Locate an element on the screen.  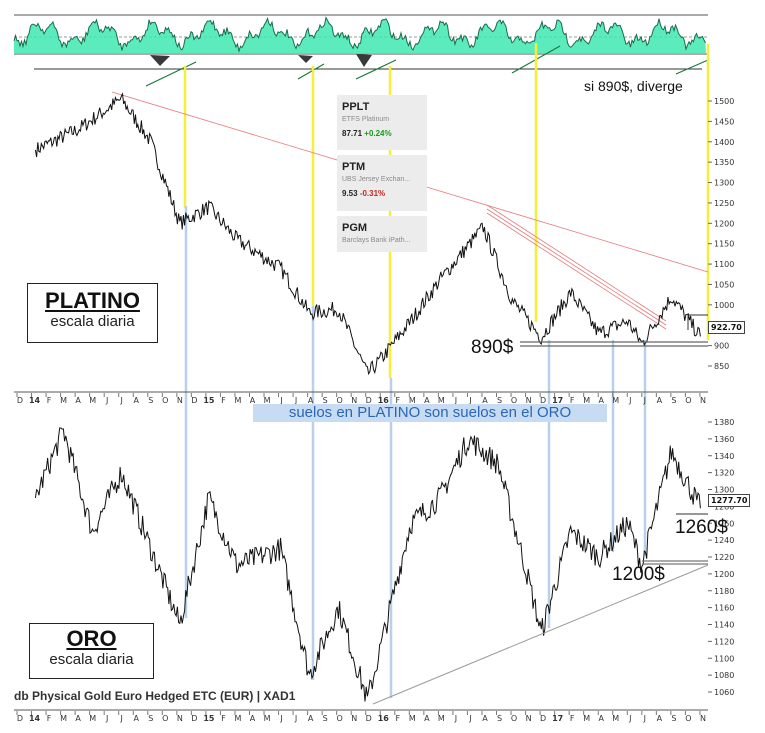
gold-y-tick-label: 1080 is located at coordinates (724, 675).